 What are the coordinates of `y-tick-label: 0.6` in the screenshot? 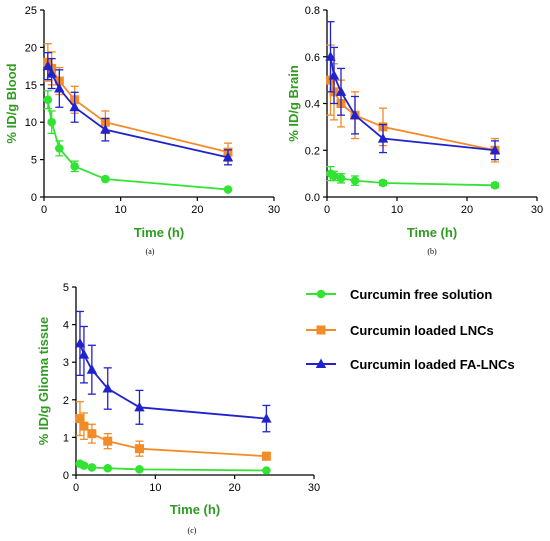 It's located at (312, 58).